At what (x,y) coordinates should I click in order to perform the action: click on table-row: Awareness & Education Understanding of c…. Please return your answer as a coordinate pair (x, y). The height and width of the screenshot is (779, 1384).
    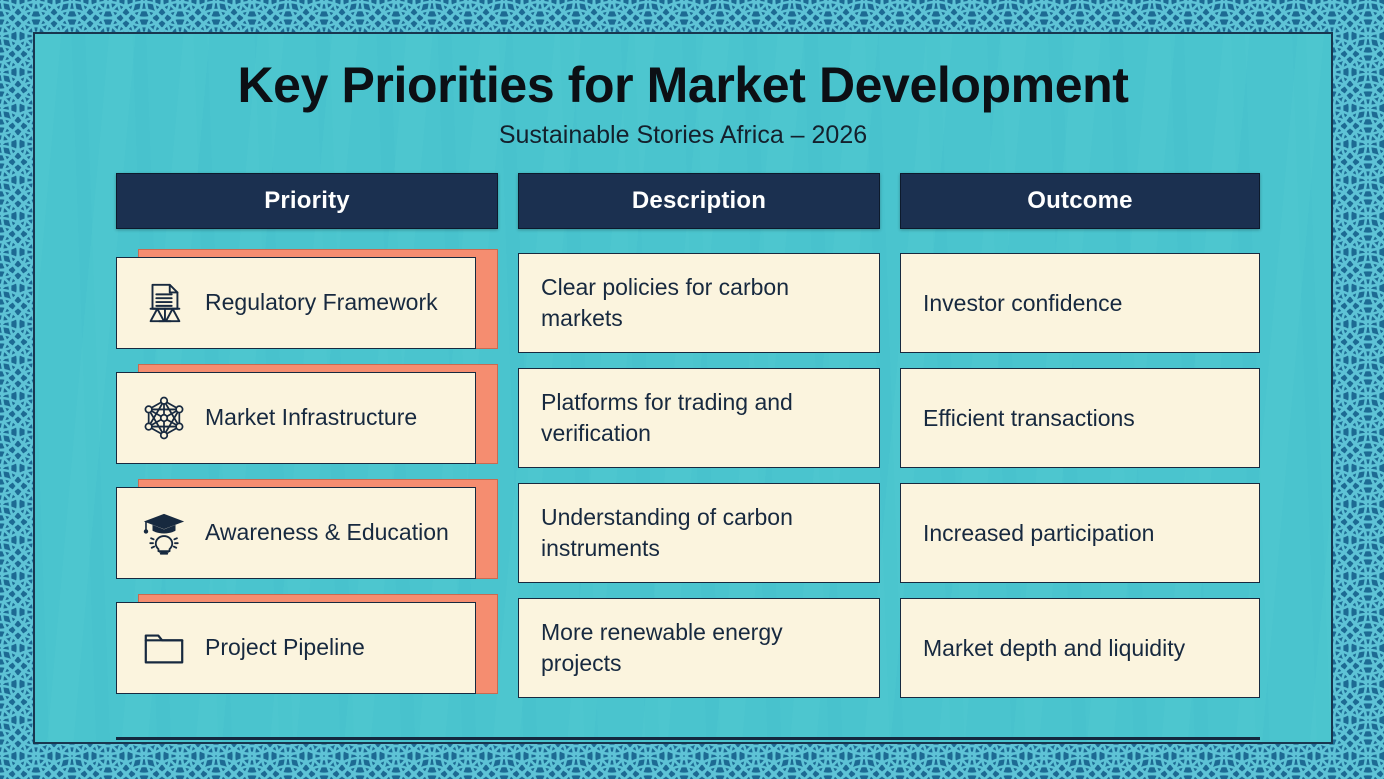
    Looking at the image, I should click on (688, 531).